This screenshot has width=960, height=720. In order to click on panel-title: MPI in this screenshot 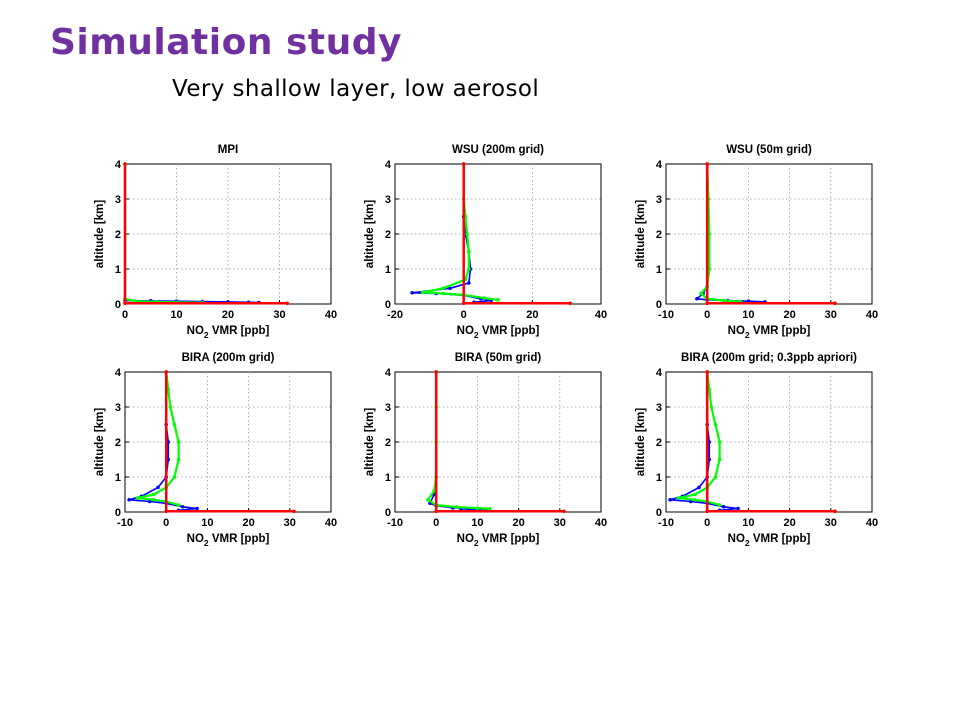, I will do `click(228, 150)`.